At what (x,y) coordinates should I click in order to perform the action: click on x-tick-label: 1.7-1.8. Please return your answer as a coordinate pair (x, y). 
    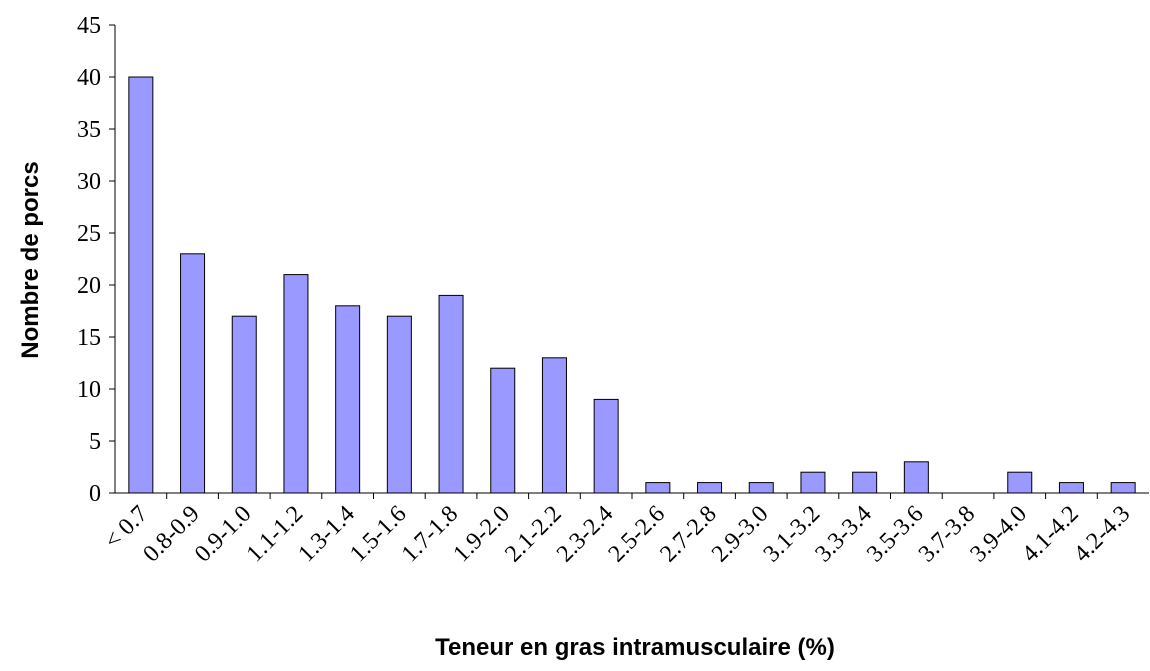
    Looking at the image, I should click on (430, 534).